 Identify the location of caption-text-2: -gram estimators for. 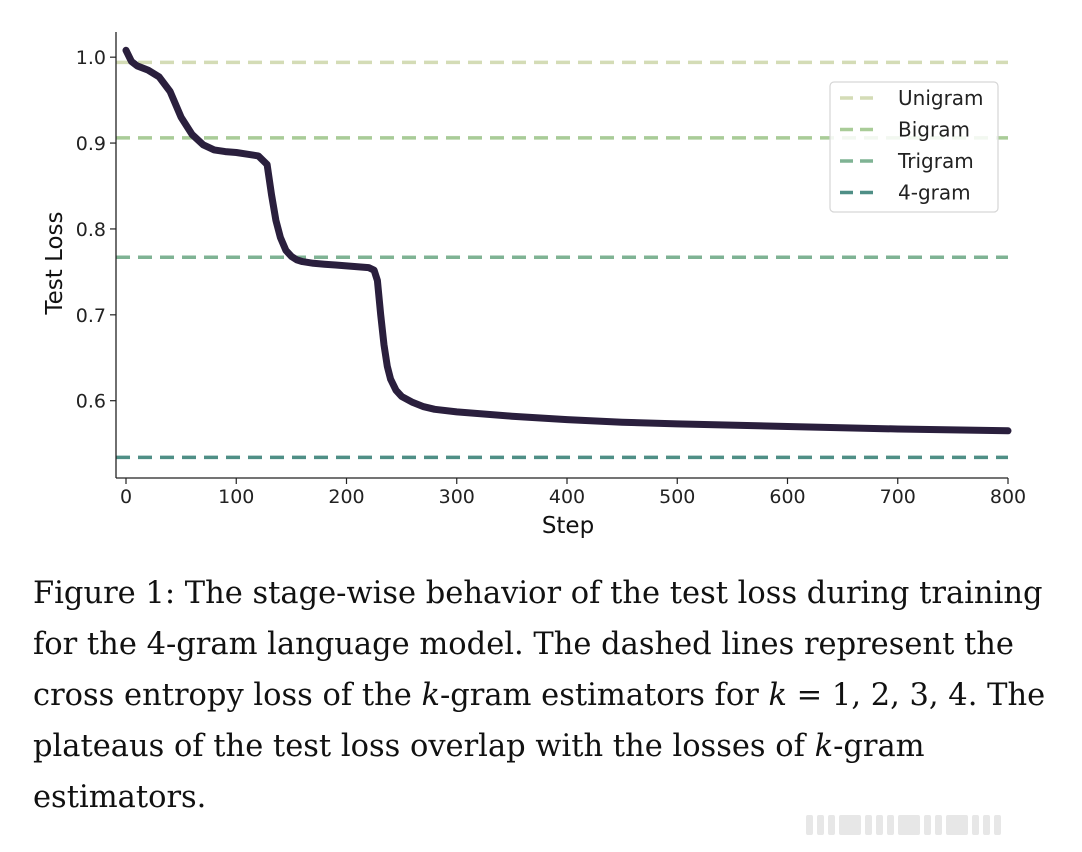
(604, 695).